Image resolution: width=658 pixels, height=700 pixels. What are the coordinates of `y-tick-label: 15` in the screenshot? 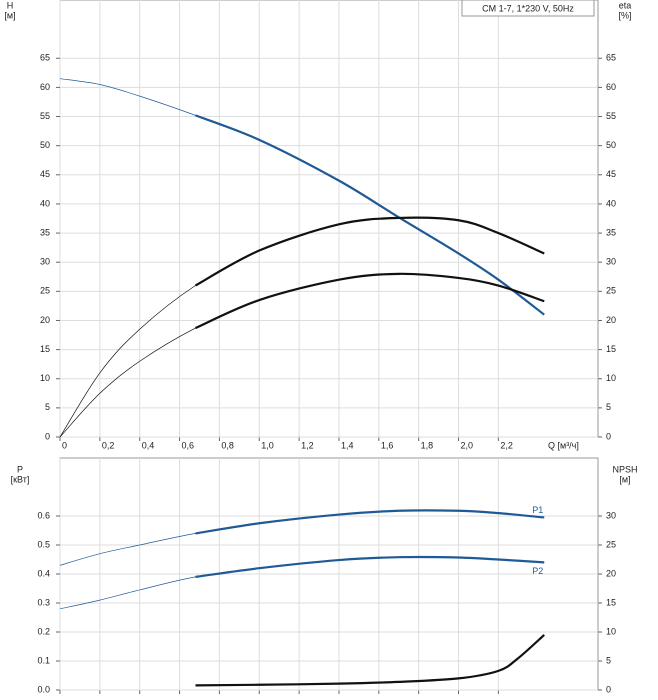 It's located at (45, 349).